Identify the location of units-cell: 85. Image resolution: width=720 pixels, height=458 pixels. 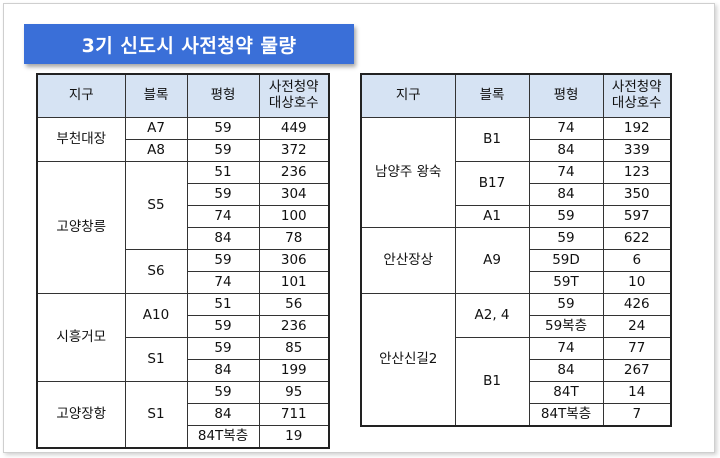
(294, 348).